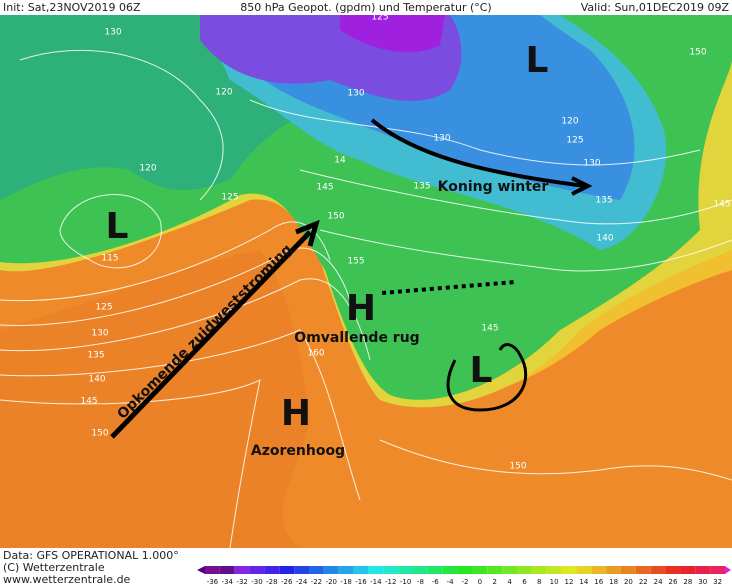 The image size is (732, 587). I want to click on scale-label: 12, so click(569, 582).